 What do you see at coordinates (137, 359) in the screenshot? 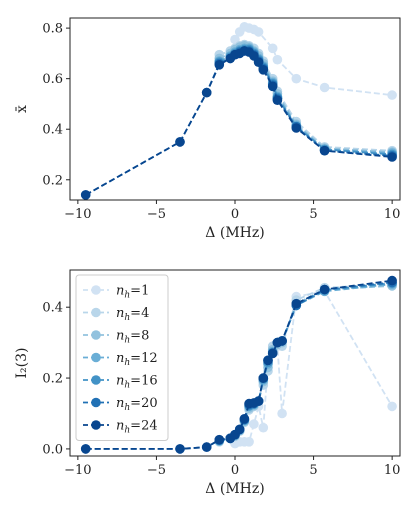
I see `legend-label: nh=12` at bounding box center [137, 359].